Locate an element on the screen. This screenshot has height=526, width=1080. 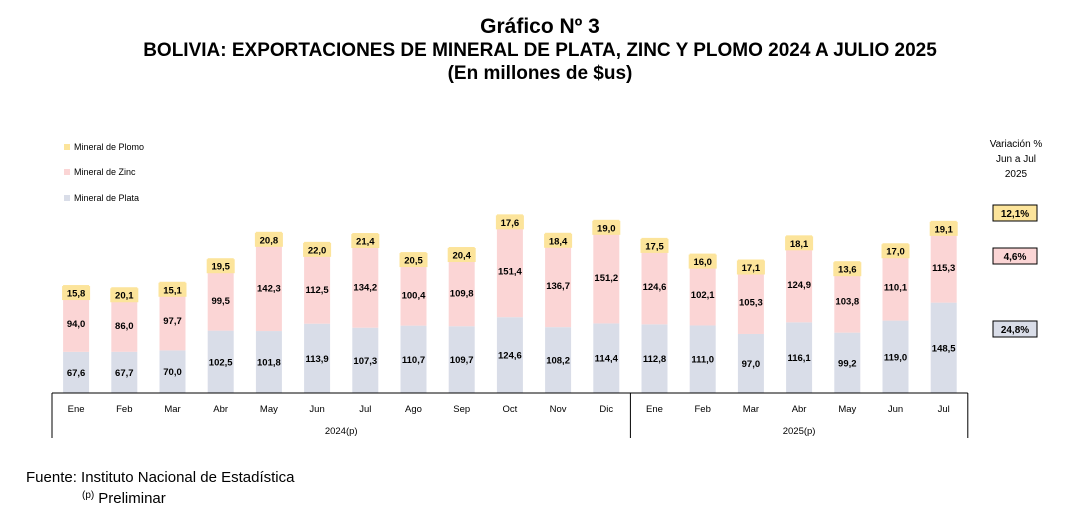
data-label: 70,0 is located at coordinates (172, 372).